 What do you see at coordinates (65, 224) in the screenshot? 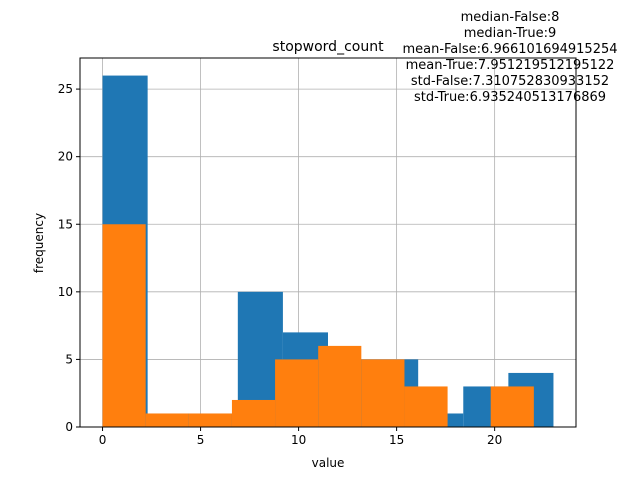
I see `y-tick-label: 15` at bounding box center [65, 224].